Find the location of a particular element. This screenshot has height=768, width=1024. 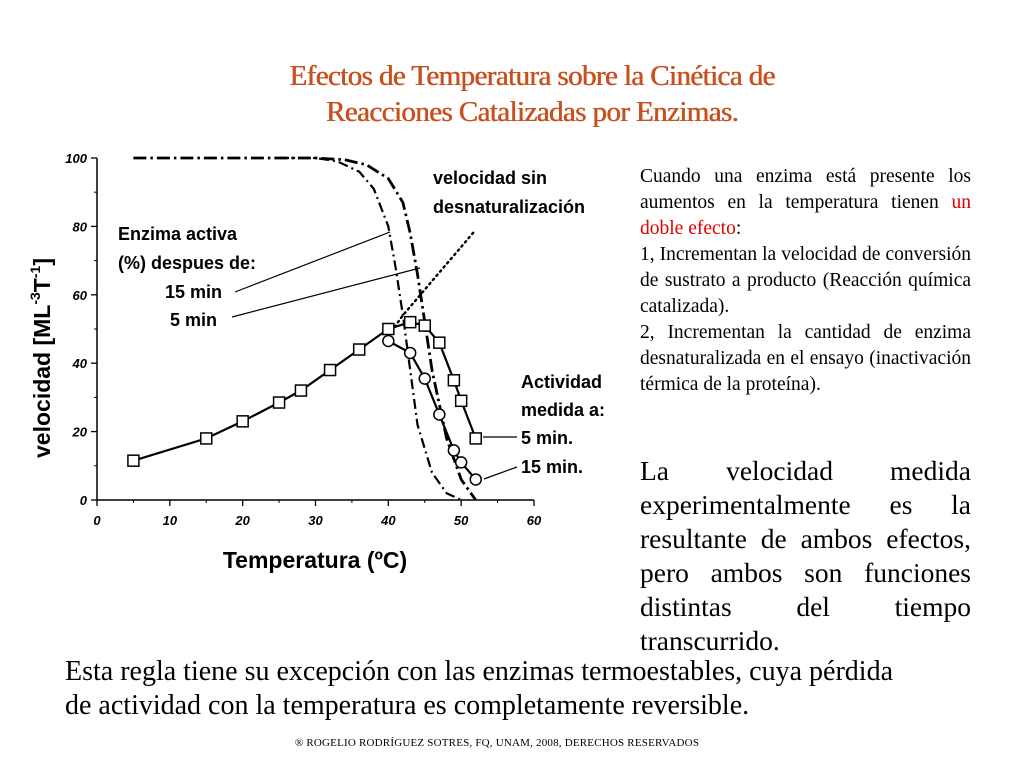

label-undenatured-2: desnaturalización is located at coordinates (509, 207).